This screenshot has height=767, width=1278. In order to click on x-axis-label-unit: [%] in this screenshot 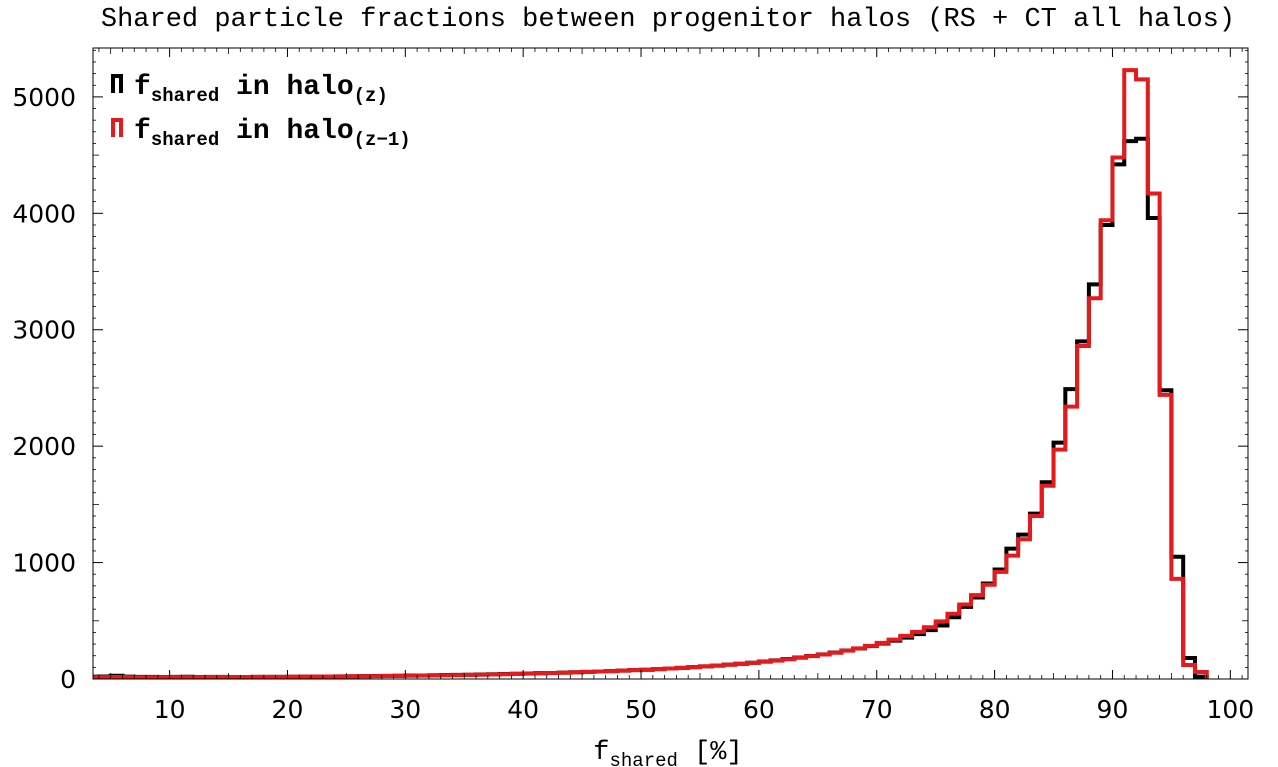, I will do `click(710, 752)`.